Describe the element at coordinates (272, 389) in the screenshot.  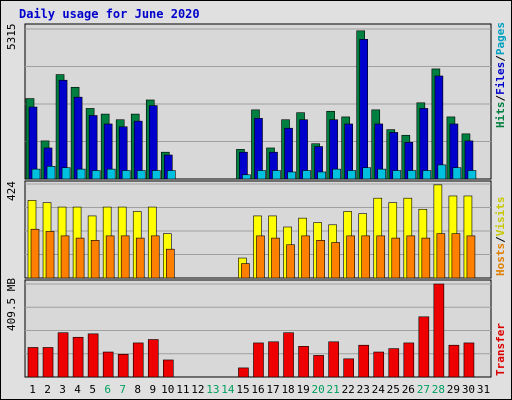
I see `day-tick-label: 17` at that location.